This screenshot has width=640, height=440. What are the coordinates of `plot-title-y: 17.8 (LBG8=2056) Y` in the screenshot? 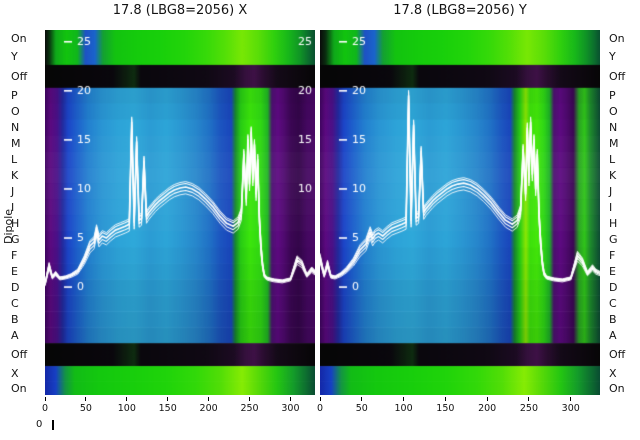 It's located at (460, 10).